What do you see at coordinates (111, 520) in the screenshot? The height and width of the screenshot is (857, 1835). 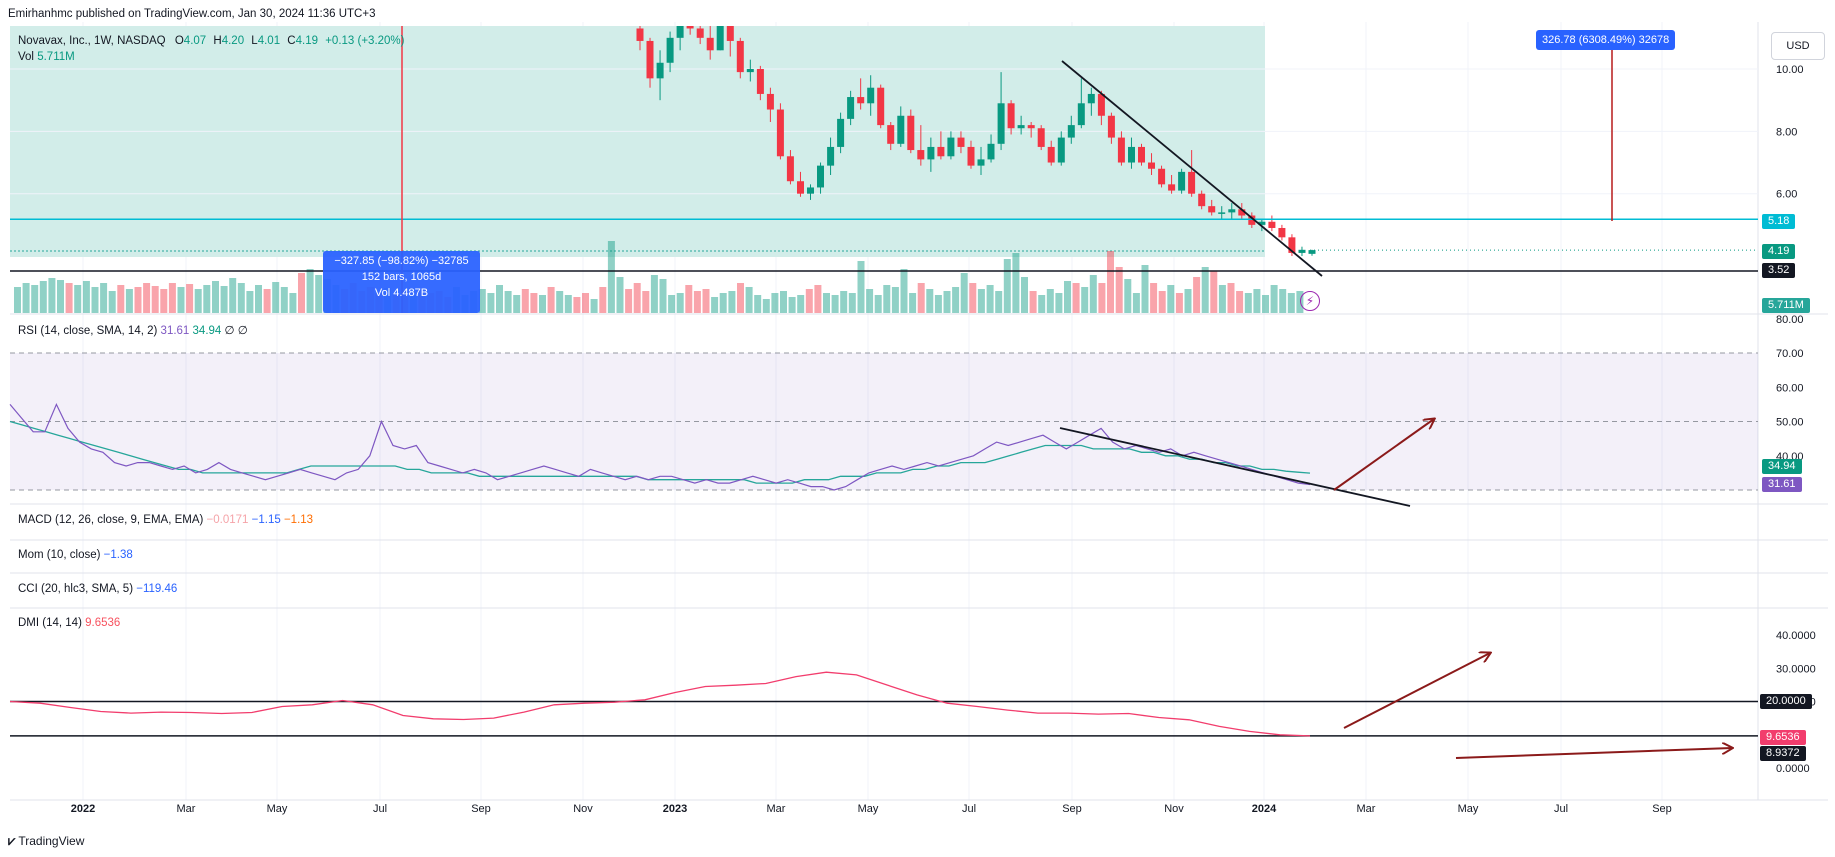 I see `macd-label: MACD (12, 26, close, 9, EMA, EMA)` at bounding box center [111, 520].